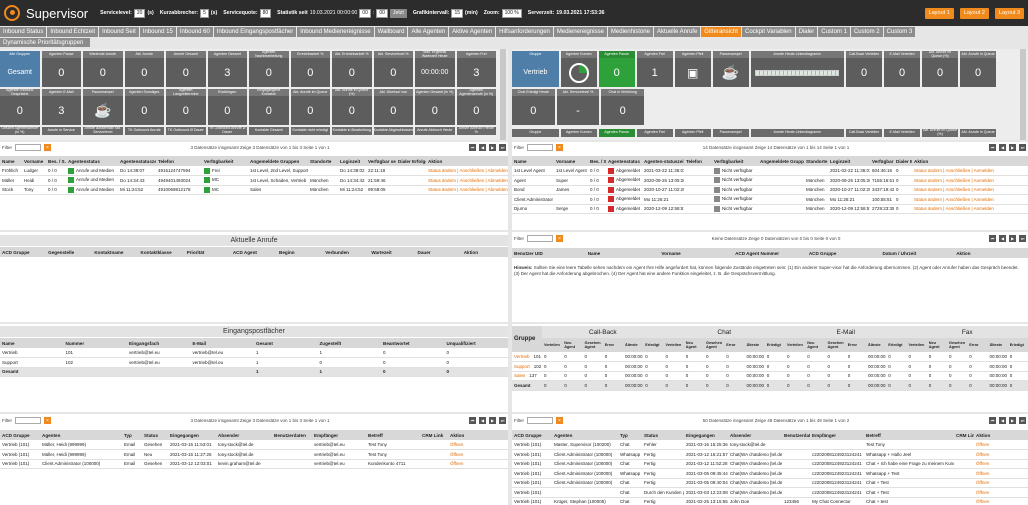  Describe the element at coordinates (522, 366) in the screenshot. I see `group-name: Support` at that location.